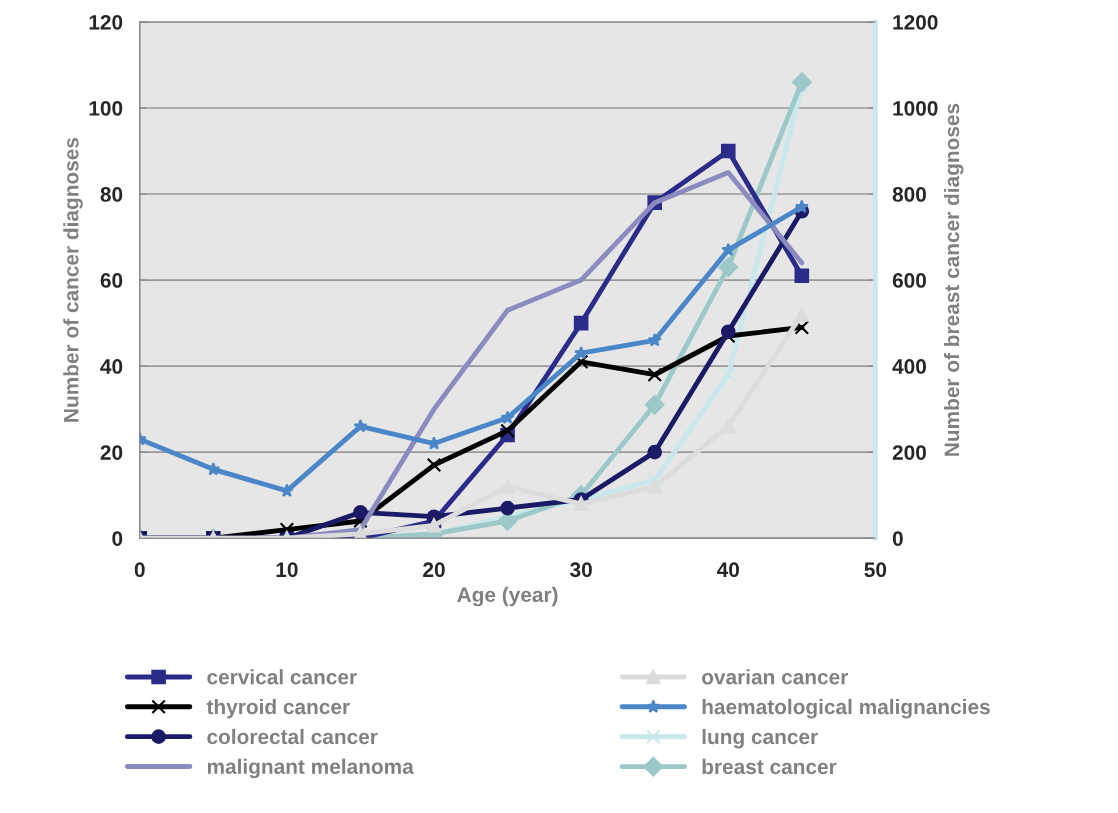 The image size is (1118, 813). Describe the element at coordinates (111, 194) in the screenshot. I see `y-tick-label: 80` at that location.